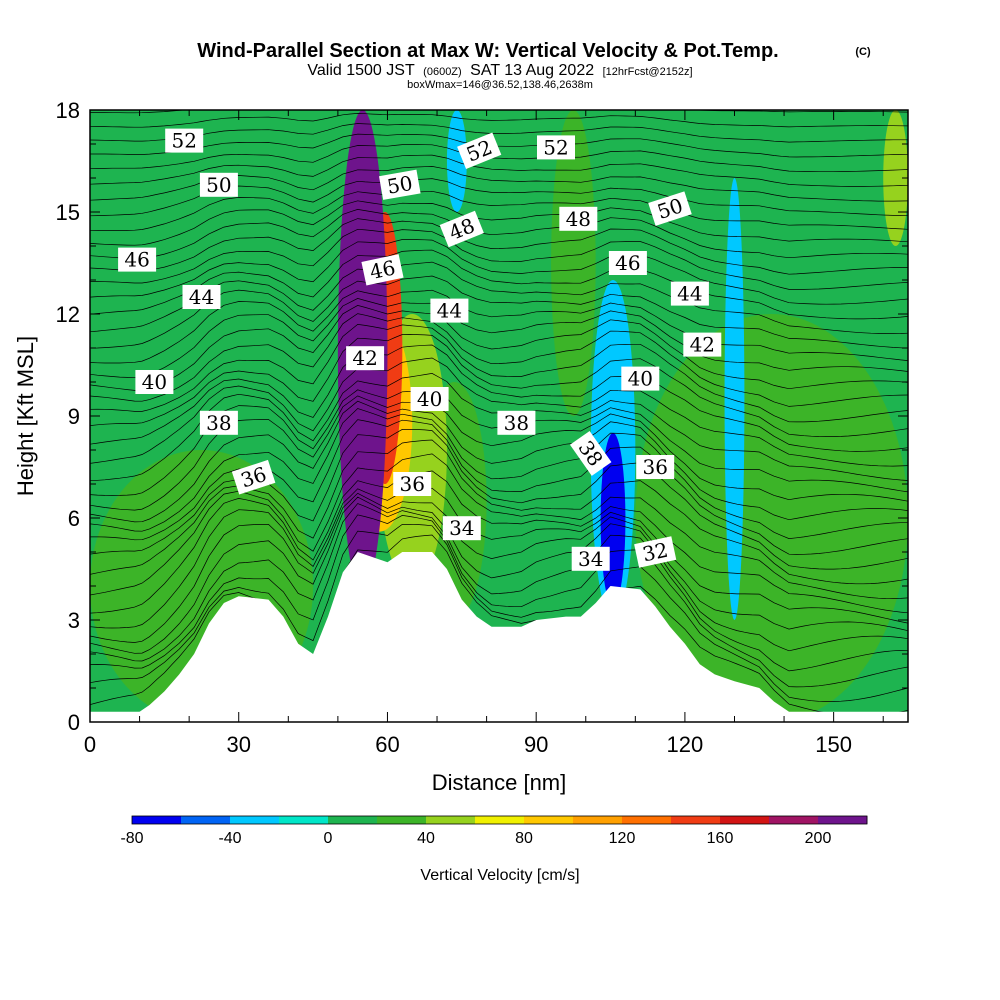 The image size is (1000, 1000). What do you see at coordinates (655, 467) in the screenshot?
I see `contour-label: 36` at bounding box center [655, 467].